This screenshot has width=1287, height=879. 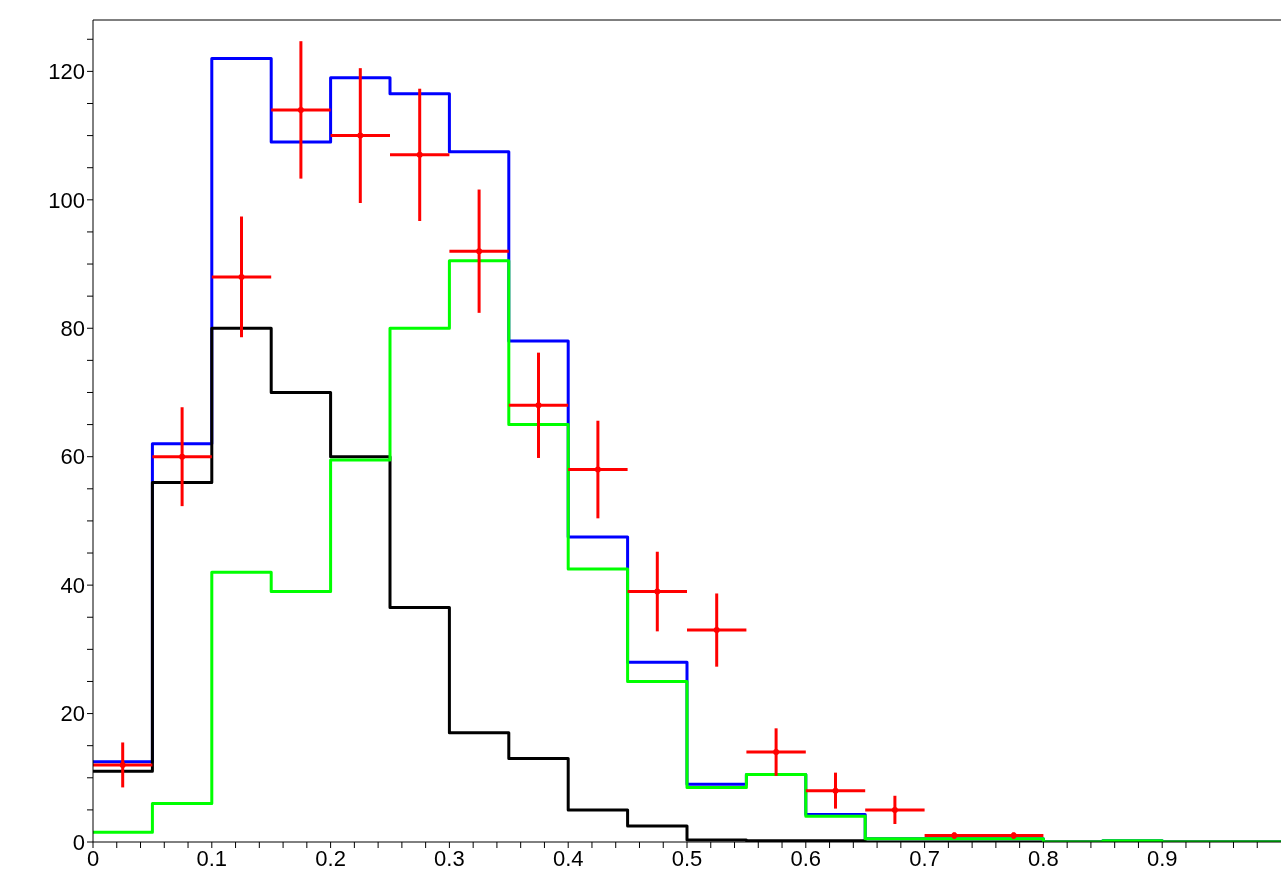 I want to click on x-tick-label: 0.6, so click(x=806, y=858).